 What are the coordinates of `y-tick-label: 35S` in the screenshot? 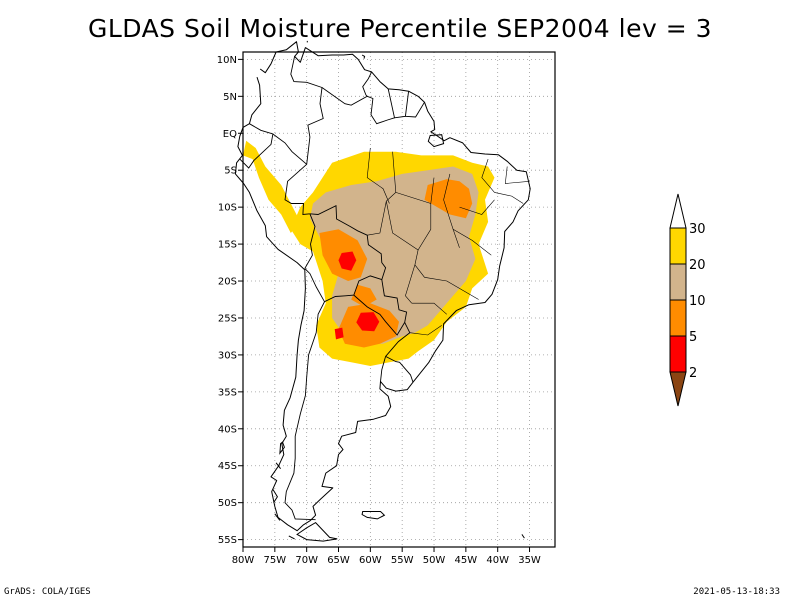 It's located at (227, 392).